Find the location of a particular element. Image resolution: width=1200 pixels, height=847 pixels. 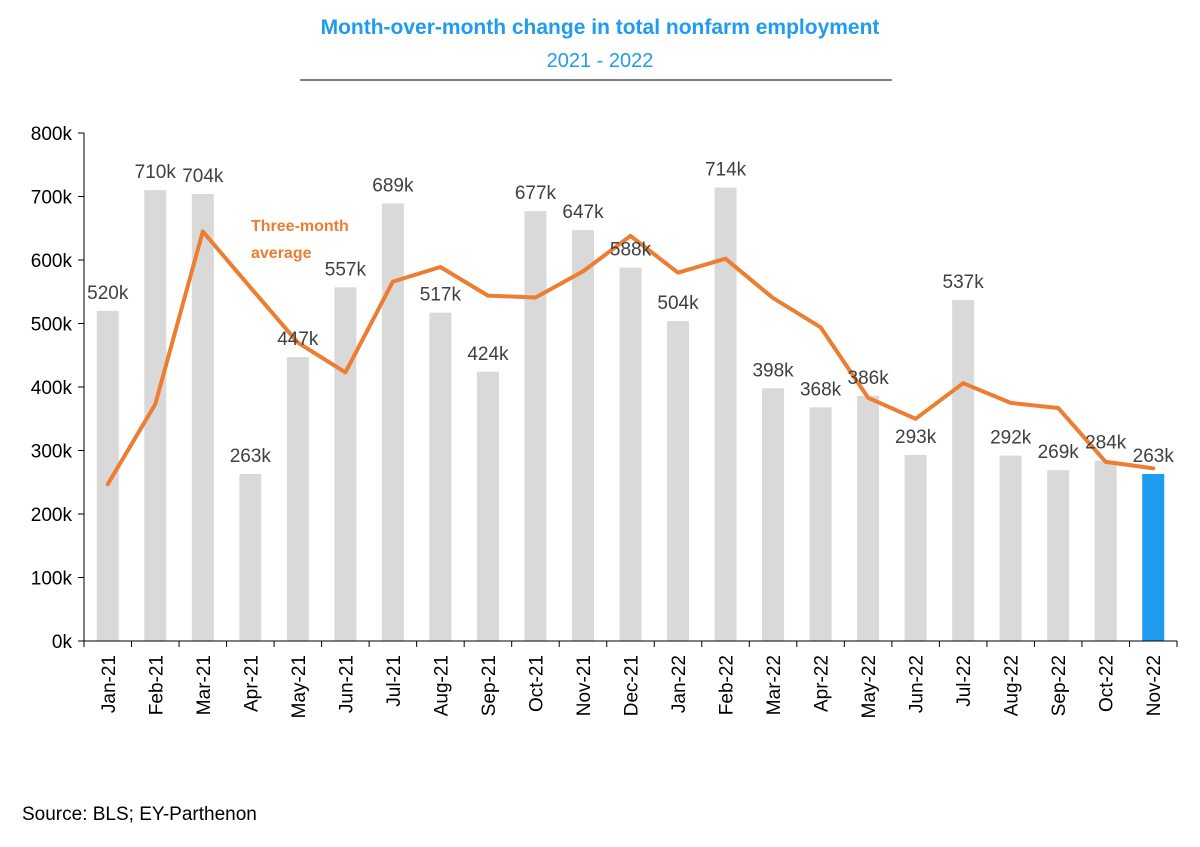

x-tick-label: Feb-22 is located at coordinates (727, 685).